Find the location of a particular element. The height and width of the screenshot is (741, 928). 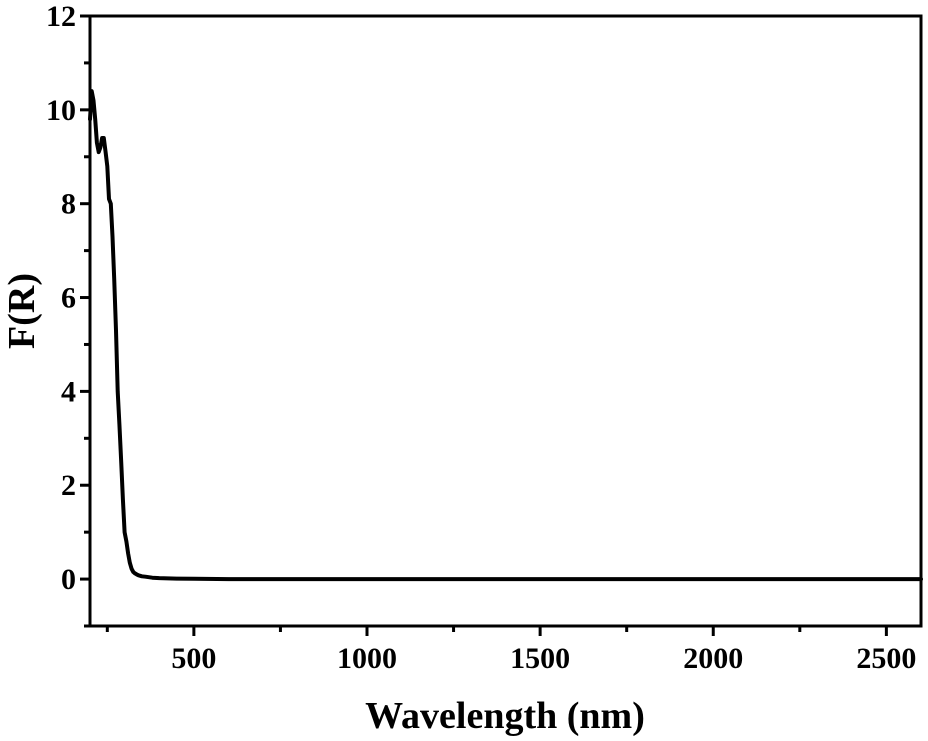

y-tick-label: 0 is located at coordinates (68, 579).